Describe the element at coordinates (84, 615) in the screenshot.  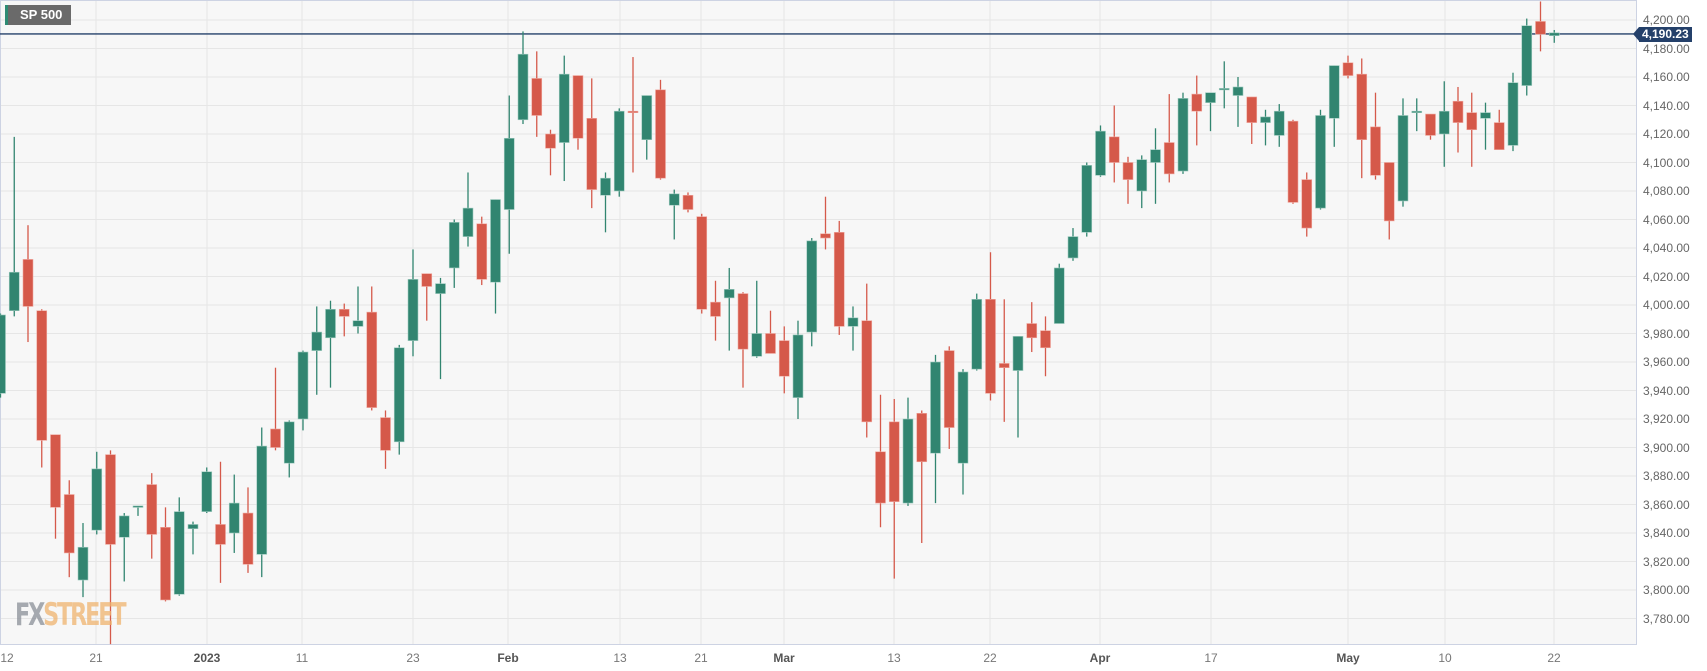
I see `logo-street: STREET` at that location.